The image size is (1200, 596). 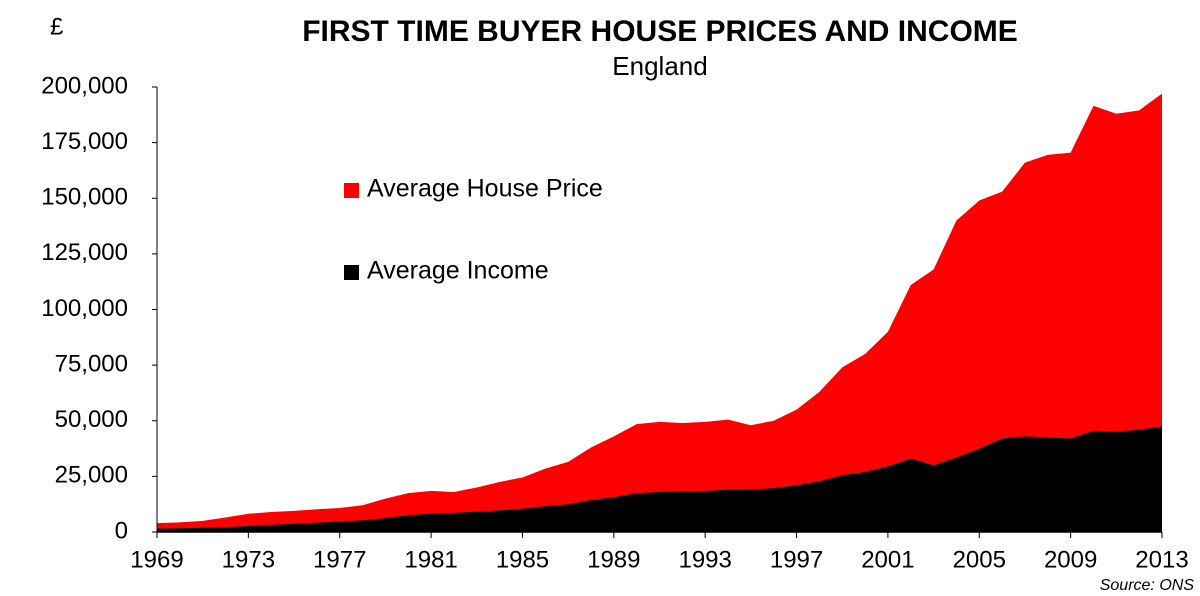 What do you see at coordinates (659, 66) in the screenshot?
I see `chart-subtitle: England` at bounding box center [659, 66].